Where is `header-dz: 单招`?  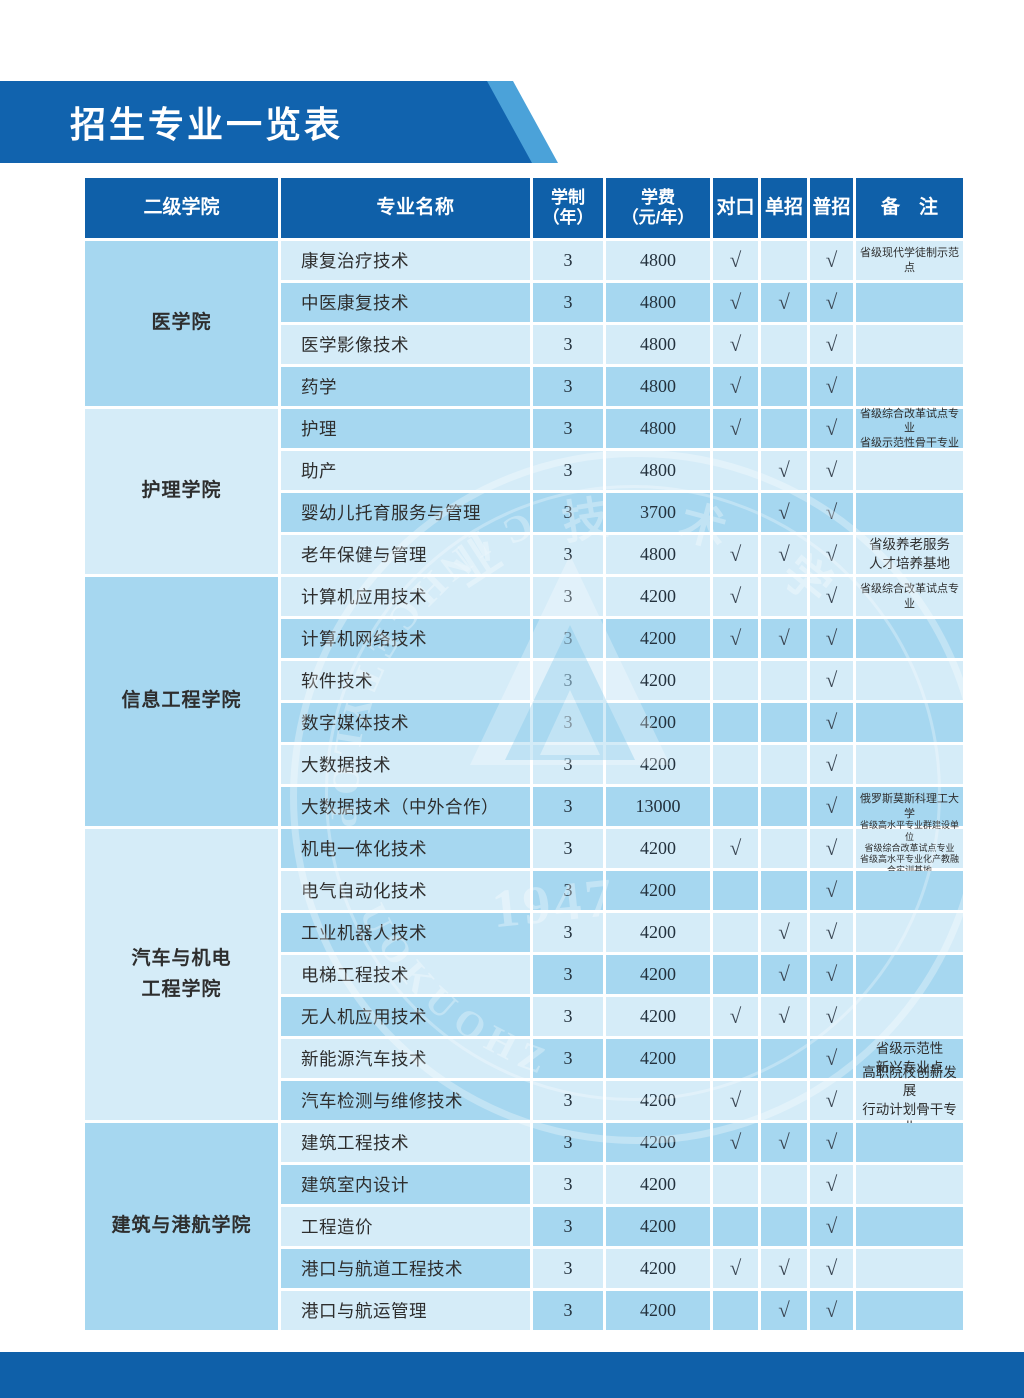
header-dz: 单招 is located at coordinates (784, 208).